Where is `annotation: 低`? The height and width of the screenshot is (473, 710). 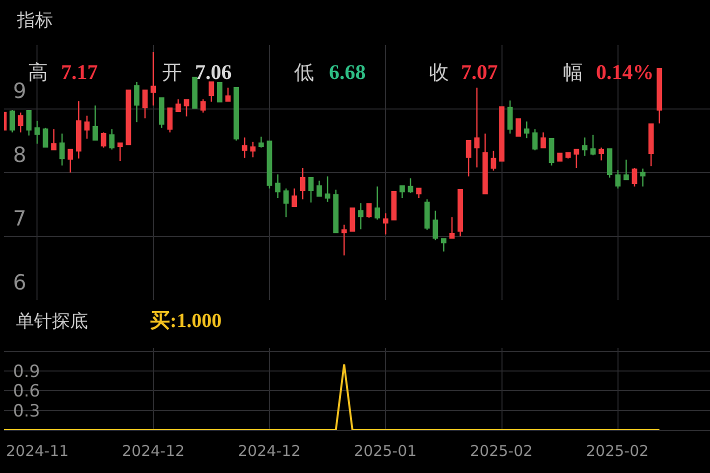 annotation: 低 is located at coordinates (304, 72).